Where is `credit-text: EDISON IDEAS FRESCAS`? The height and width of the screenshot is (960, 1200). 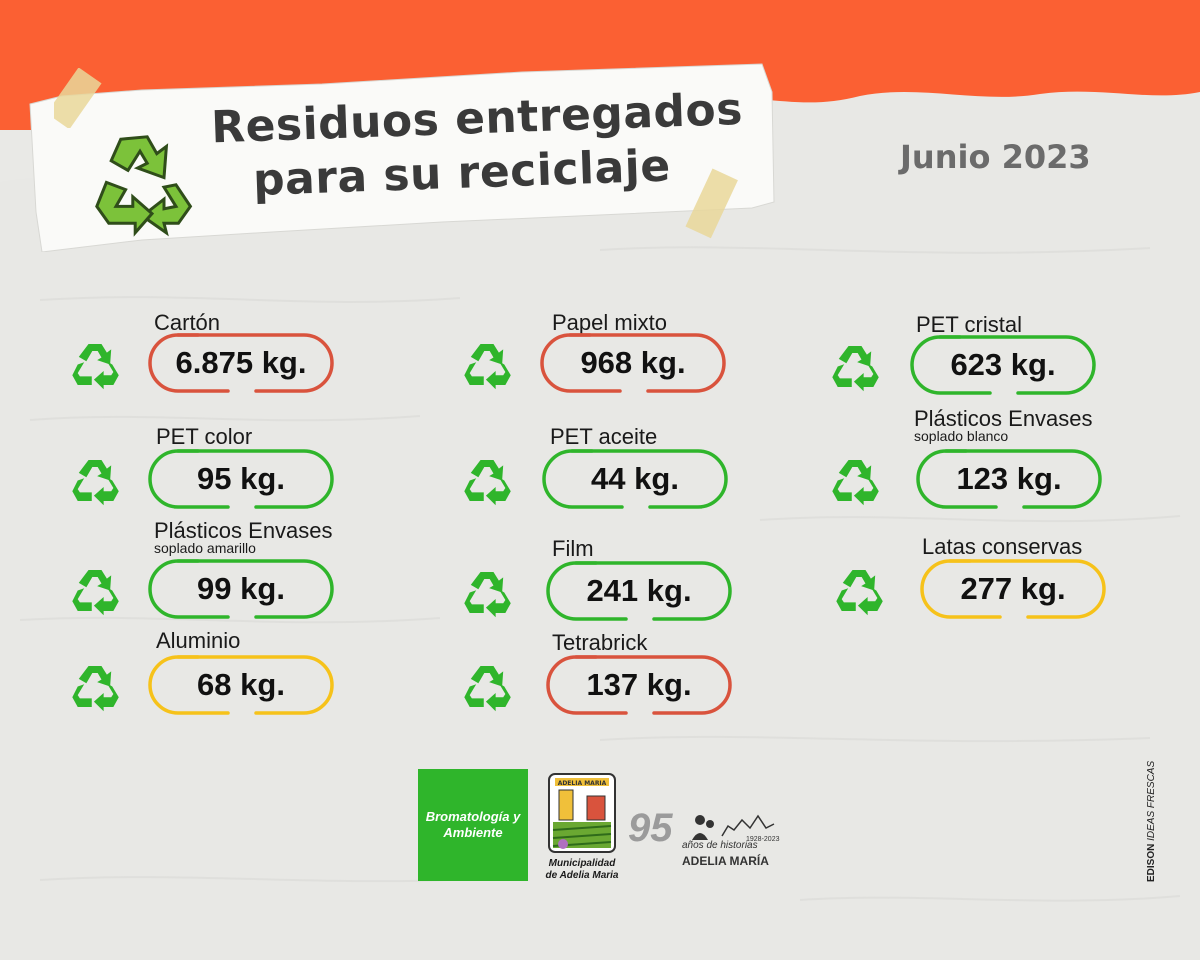 credit-text: EDISON IDEAS FRESCAS is located at coordinates (1151, 821).